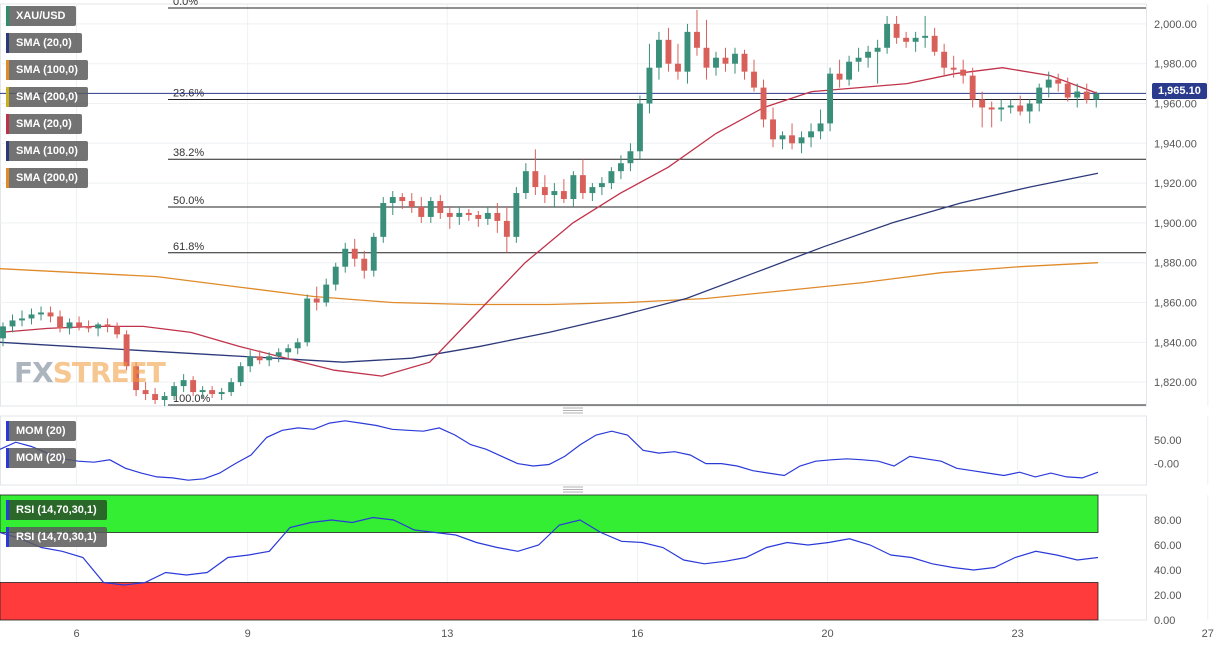  I want to click on fib-level-label: 61.8%, so click(188, 247).